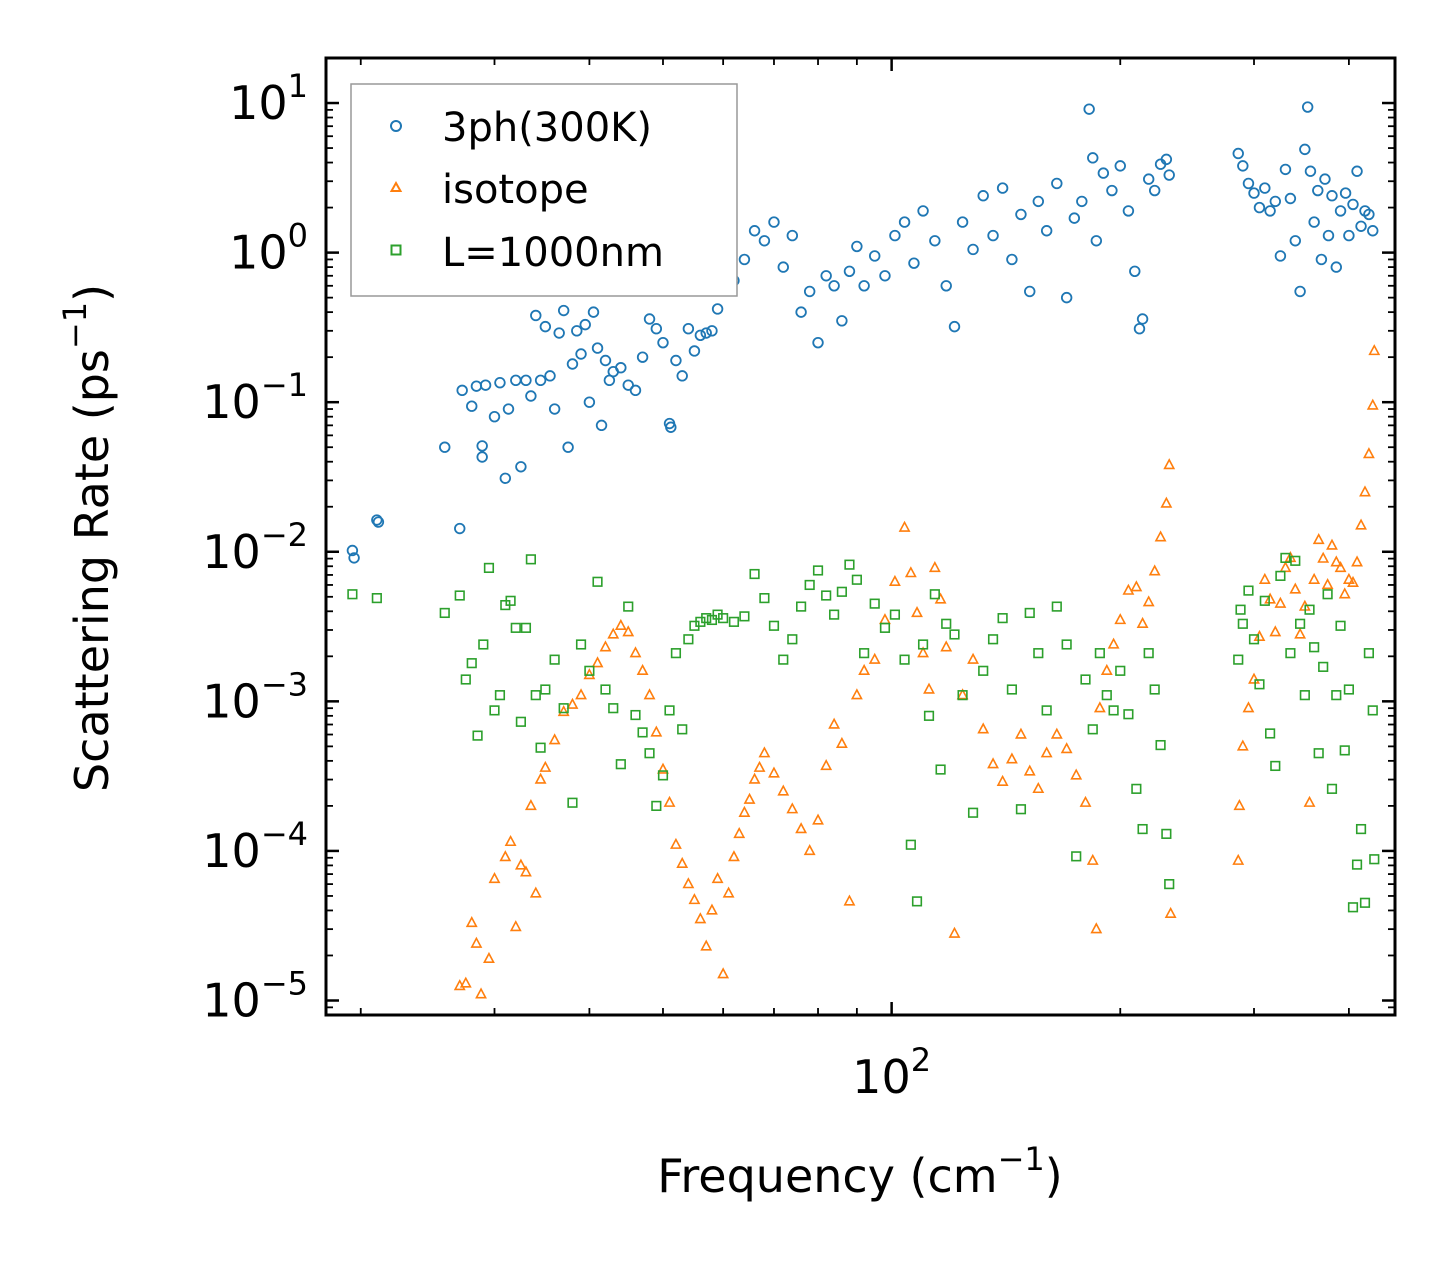  I want to click on y-tick-label: 10⁻⁴, so click(255, 846).